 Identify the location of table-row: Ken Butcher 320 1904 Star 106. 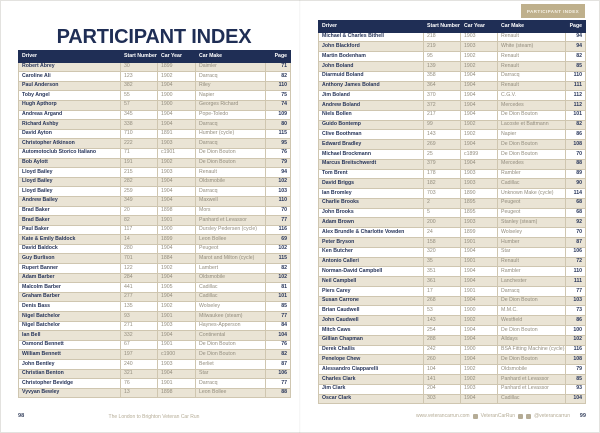
(452, 252).